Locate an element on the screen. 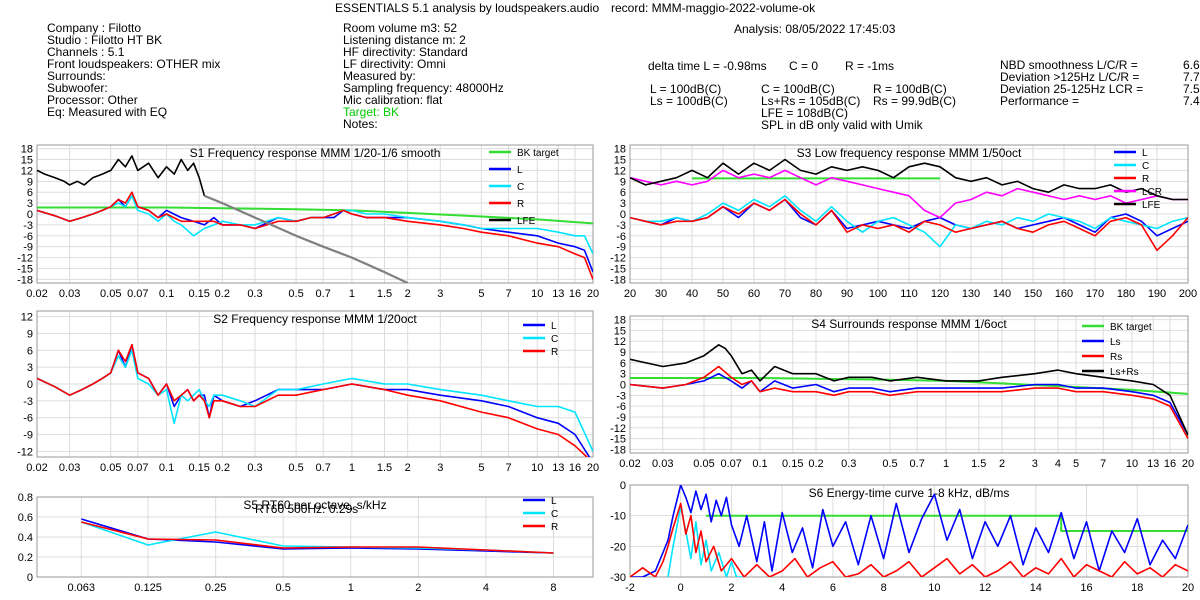  x-tick-label: 110 is located at coordinates (909, 294).